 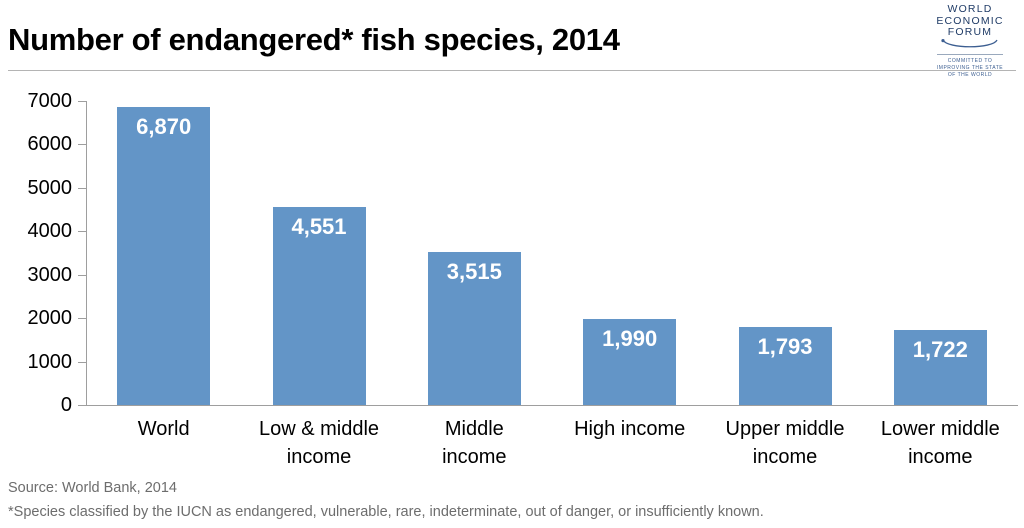 I want to click on y-axis-tick-label: 1000, so click(x=50, y=361).